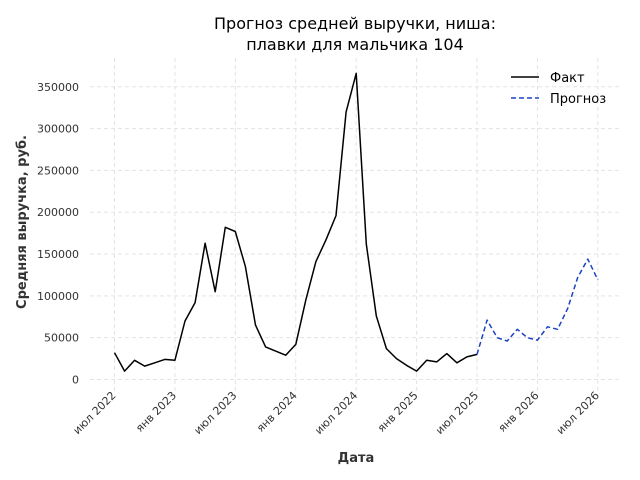 The image size is (640, 480). Describe the element at coordinates (355, 23) in the screenshot. I see `chart-title-line-1: Прогноз средней выручки, ниша:` at that location.